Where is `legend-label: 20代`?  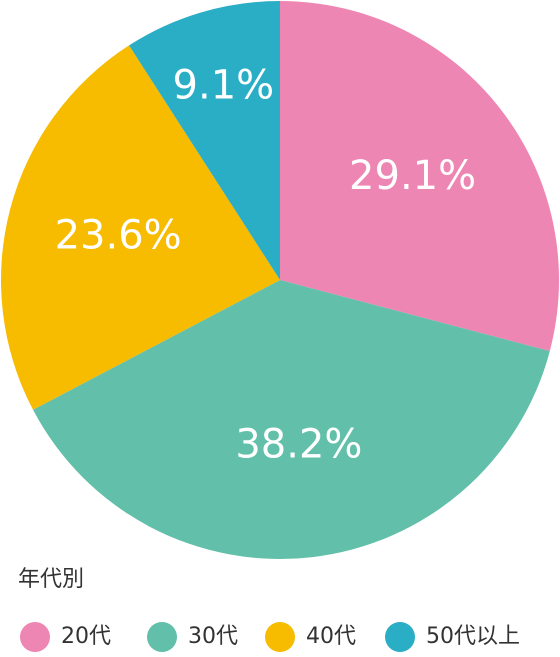 legend-label: 20代 is located at coordinates (86, 636).